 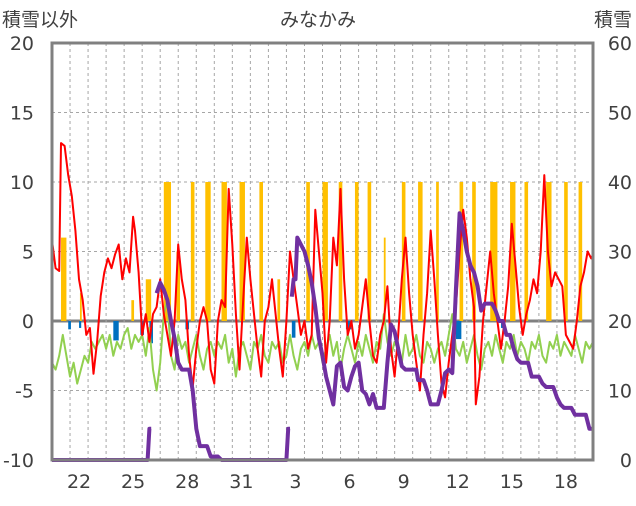 I want to click on left-tick-label: 15, so click(x=22, y=114).